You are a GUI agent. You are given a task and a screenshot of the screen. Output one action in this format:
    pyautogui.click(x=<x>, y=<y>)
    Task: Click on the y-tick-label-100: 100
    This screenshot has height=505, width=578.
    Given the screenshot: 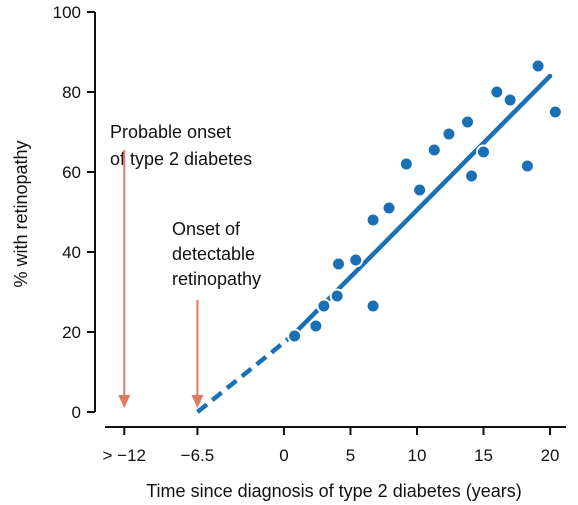 What is the action you would take?
    pyautogui.click(x=67, y=12)
    